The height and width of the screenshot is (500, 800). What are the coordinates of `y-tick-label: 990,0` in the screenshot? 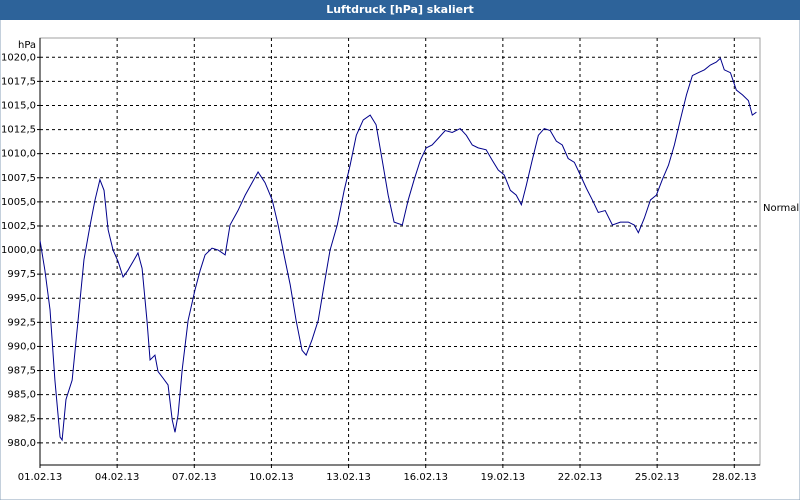 It's located at (21, 346).